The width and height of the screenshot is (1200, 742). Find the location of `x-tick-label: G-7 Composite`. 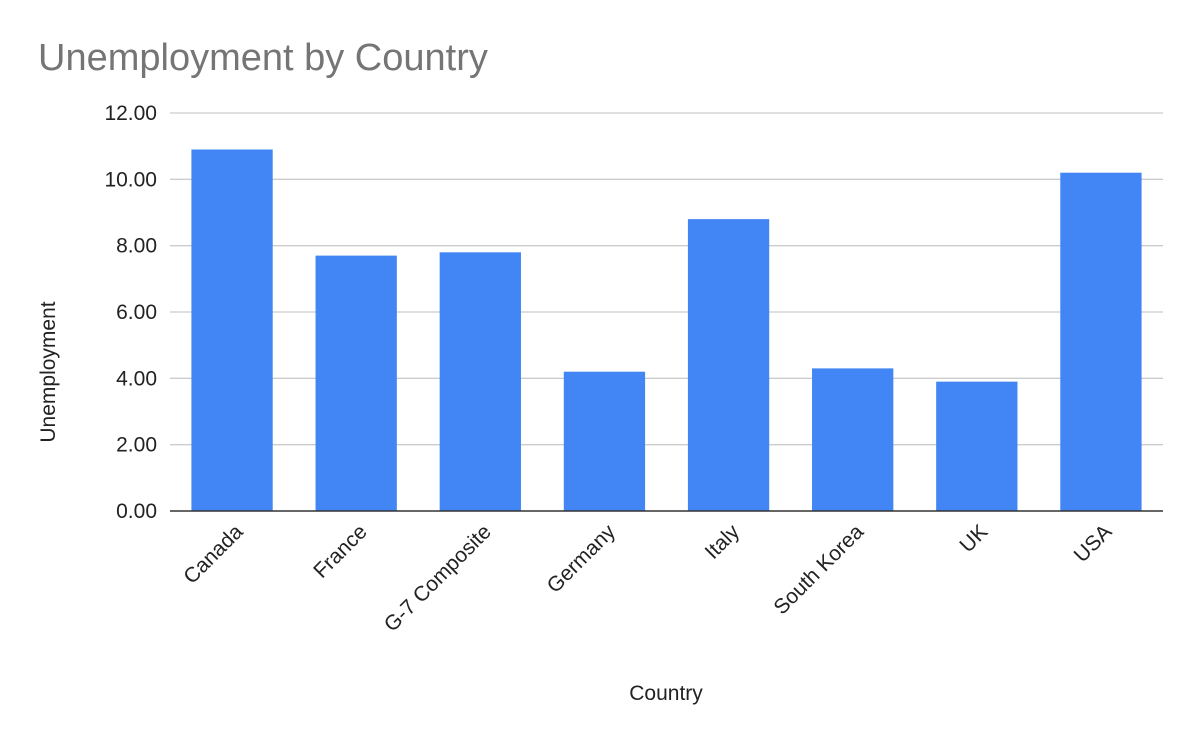

x-tick-label: G-7 Composite is located at coordinates (438, 578).